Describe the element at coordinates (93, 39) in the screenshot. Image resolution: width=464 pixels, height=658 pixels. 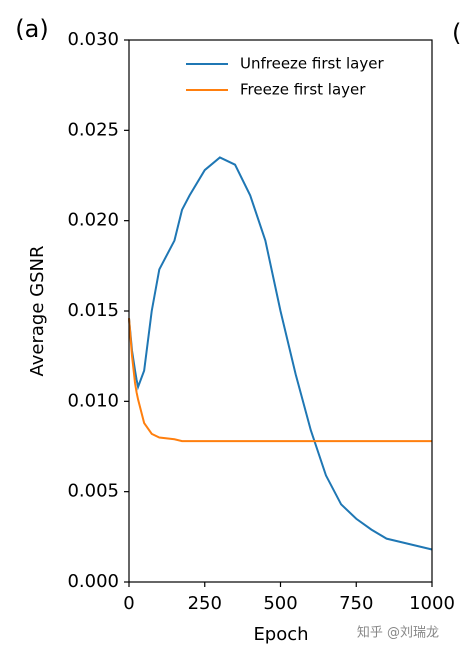
I see `y-tick-label: 0.030` at that location.